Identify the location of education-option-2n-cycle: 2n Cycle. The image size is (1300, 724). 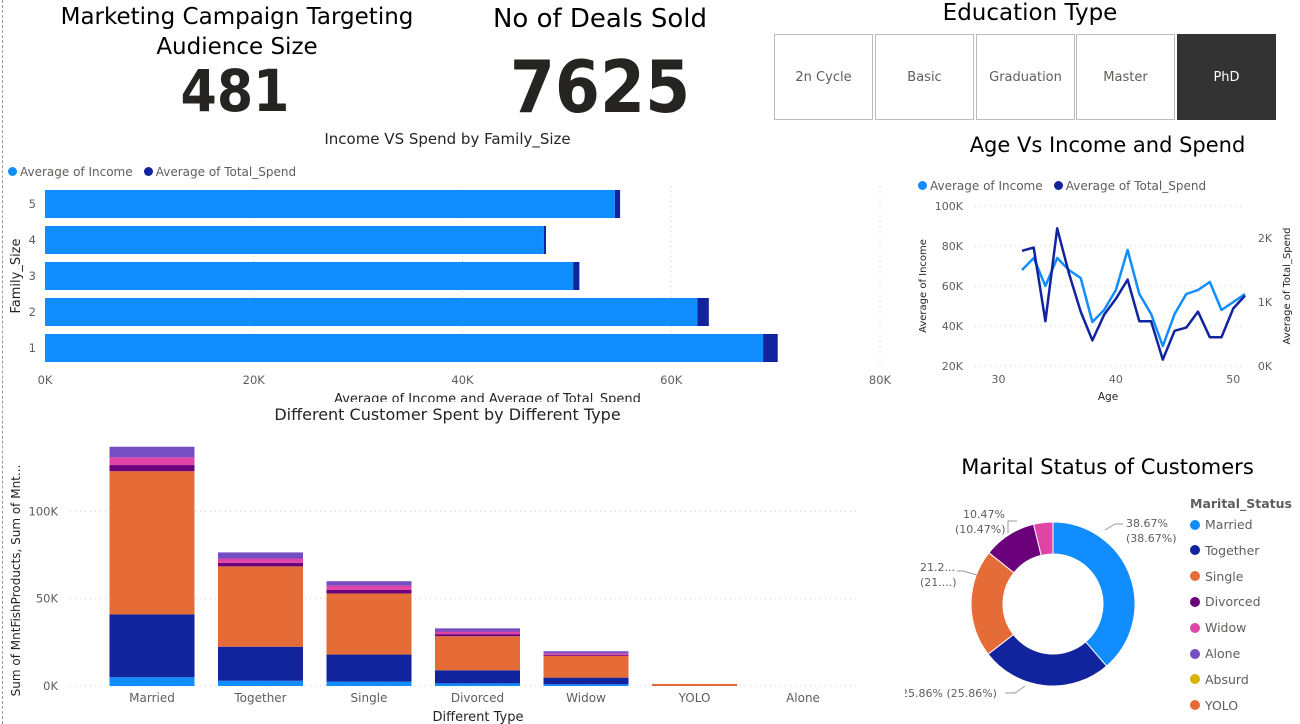
(823, 77).